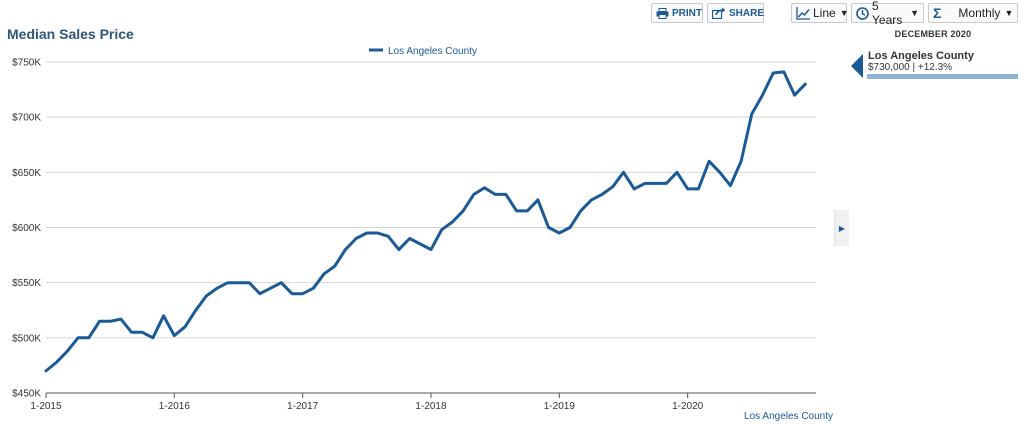 This screenshot has height=424, width=1024. What do you see at coordinates (26, 394) in the screenshot?
I see `y-tick-label: $450K` at bounding box center [26, 394].